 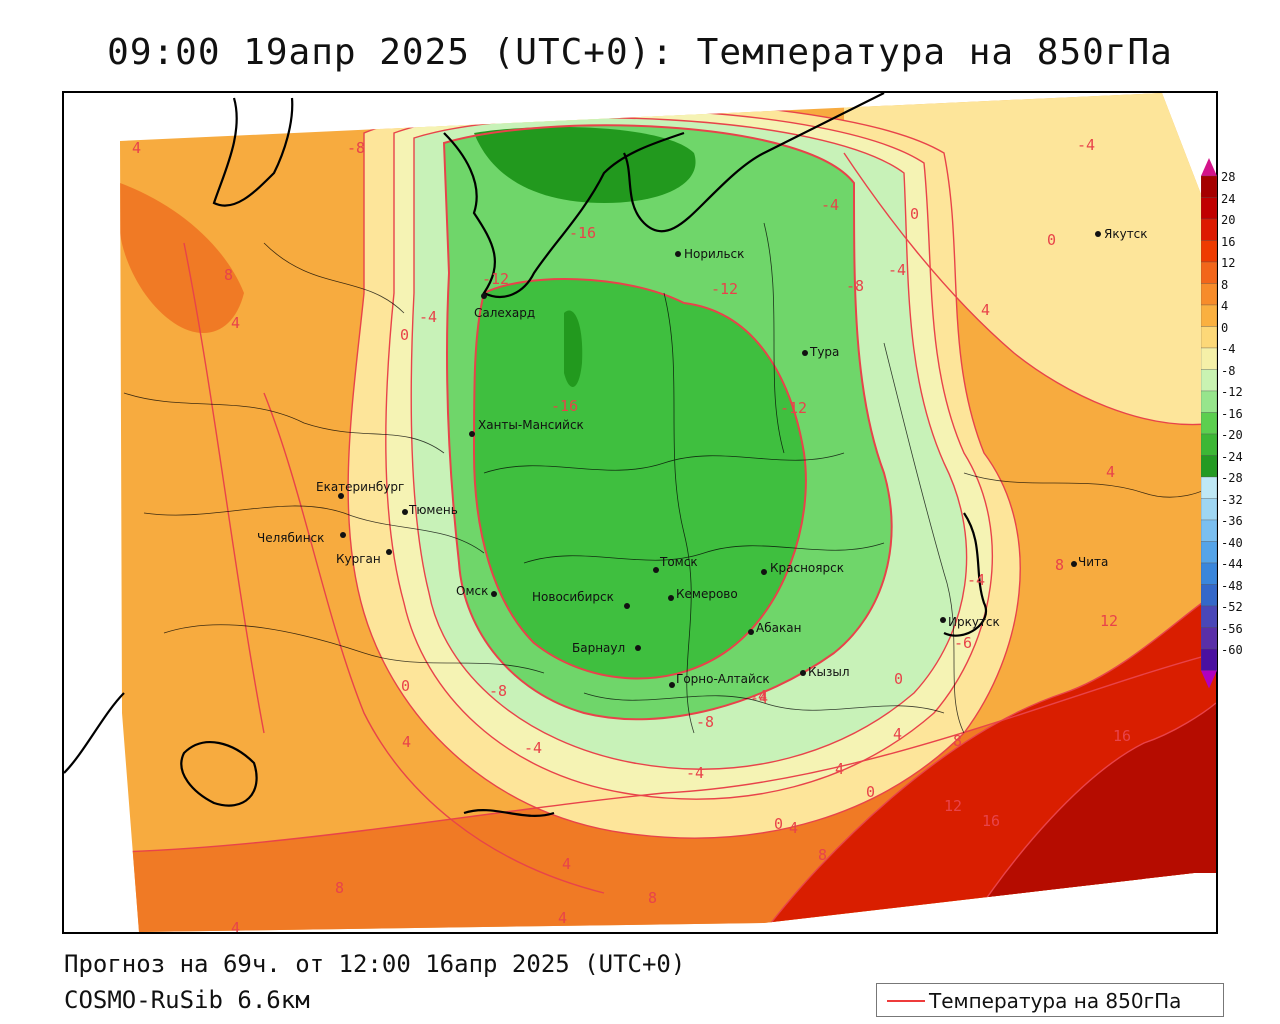 I want to click on city-label: Абакан, so click(x=778, y=628).